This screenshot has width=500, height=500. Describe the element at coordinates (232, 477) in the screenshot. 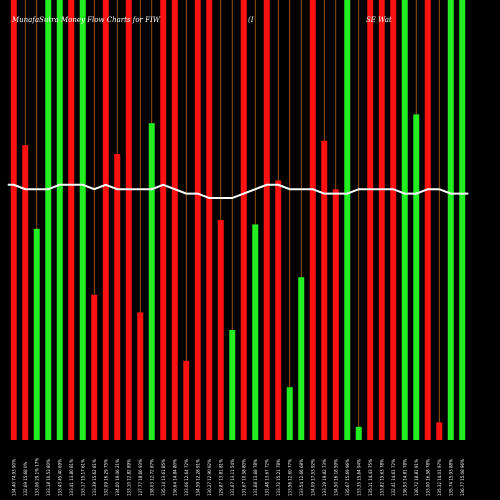

I see `x-tick-label-20: 131.67 13.11 54%` at that location.